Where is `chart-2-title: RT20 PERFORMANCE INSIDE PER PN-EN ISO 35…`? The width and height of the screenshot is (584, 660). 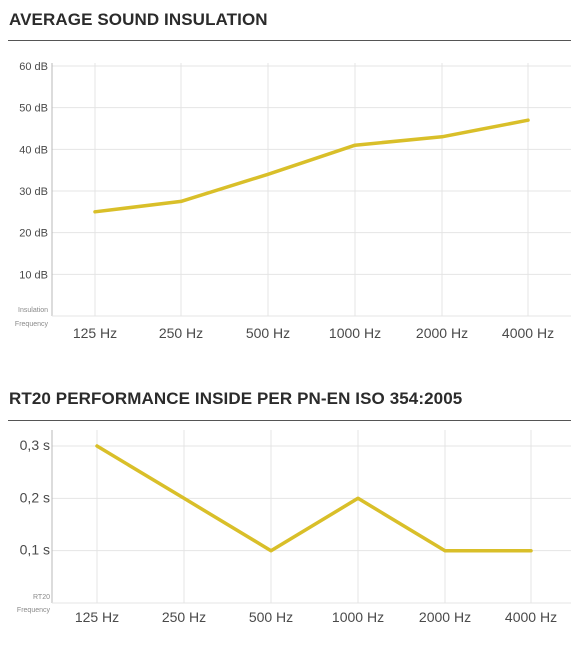 chart-2-title: RT20 PERFORMANCE INSIDE PER PN-EN ISO 35… is located at coordinates (236, 398).